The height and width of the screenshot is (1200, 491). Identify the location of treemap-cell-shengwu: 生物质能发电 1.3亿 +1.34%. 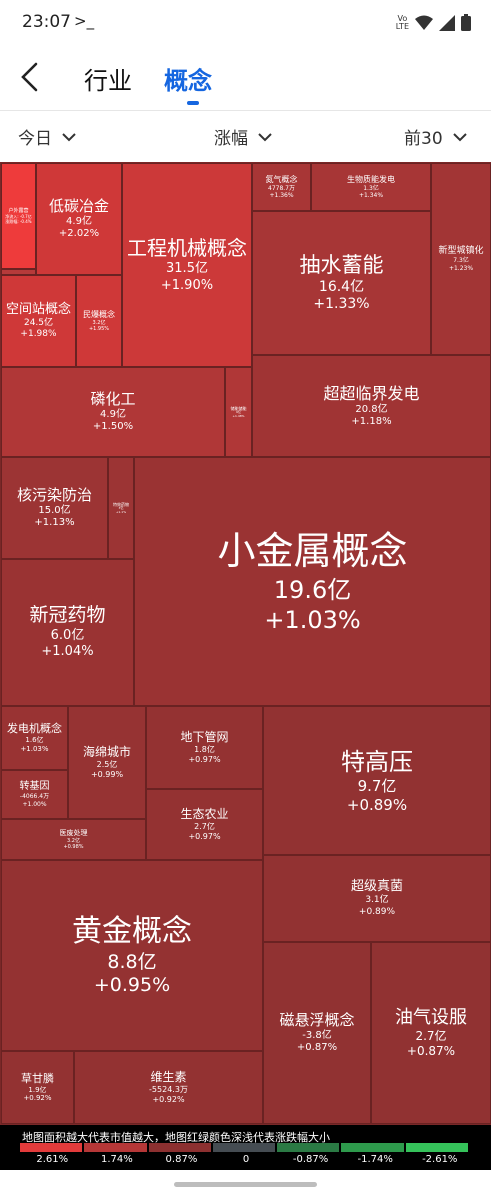
(371, 187).